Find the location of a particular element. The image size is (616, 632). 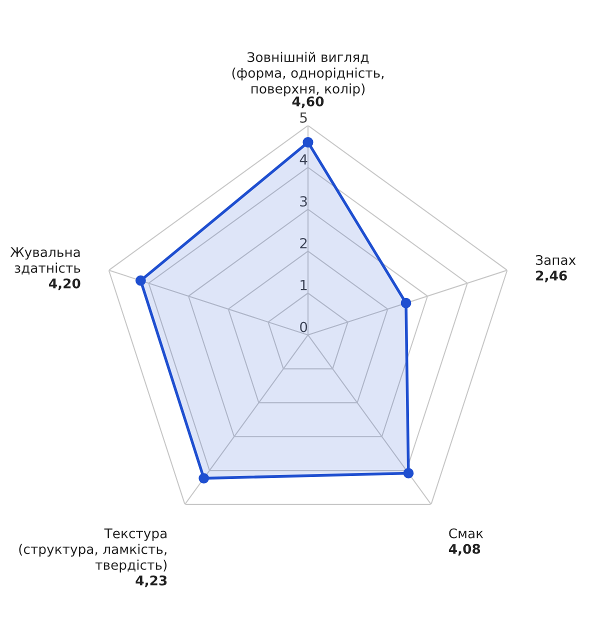

spoke-label: Запах 2,46 is located at coordinates (556, 268).